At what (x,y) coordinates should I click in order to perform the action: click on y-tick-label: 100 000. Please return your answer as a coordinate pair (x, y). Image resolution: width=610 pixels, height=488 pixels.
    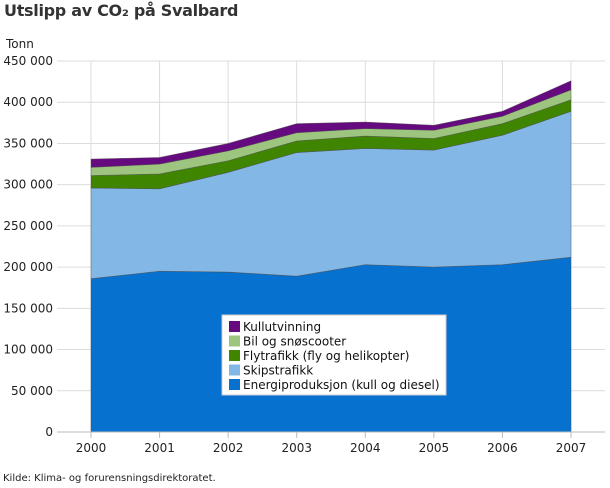
    Looking at the image, I should click on (28, 350).